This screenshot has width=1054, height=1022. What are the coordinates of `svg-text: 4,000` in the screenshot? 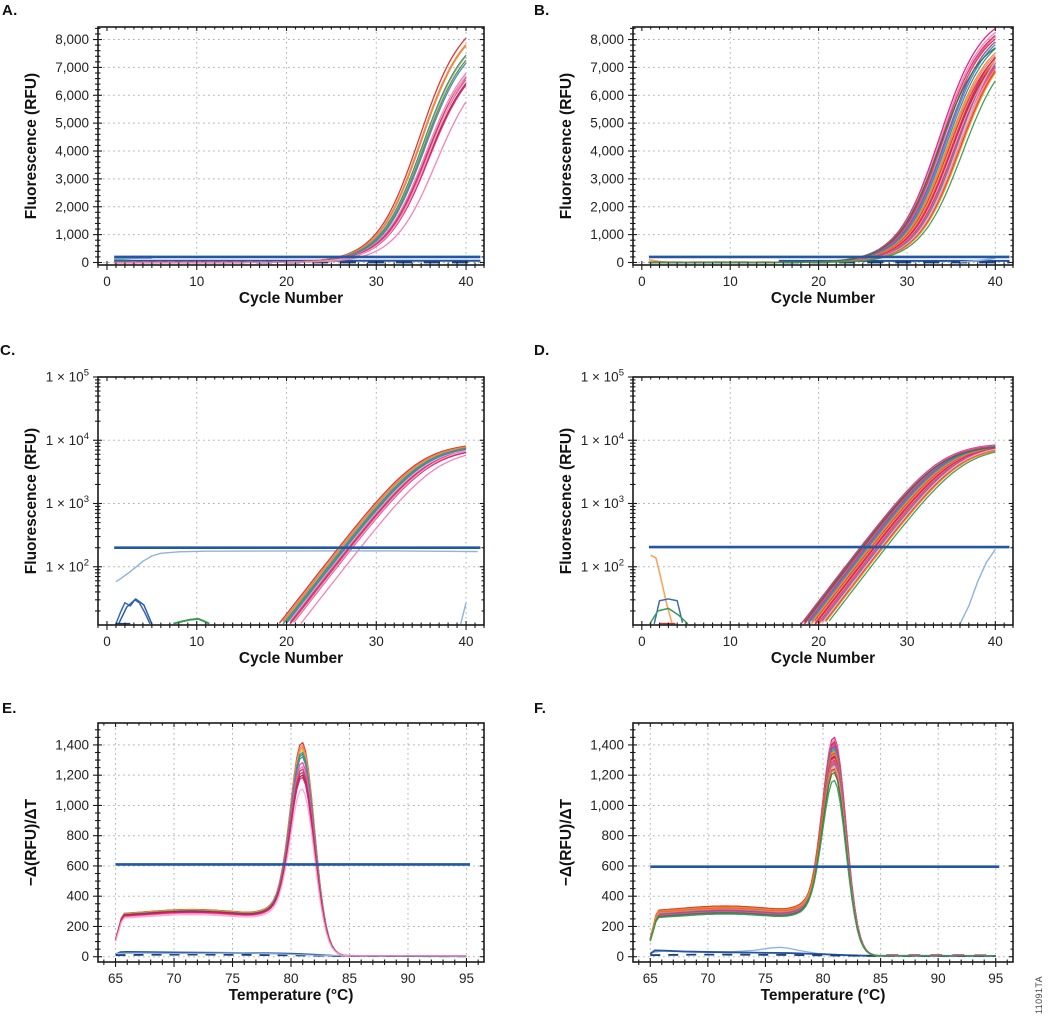 It's located at (607, 151).